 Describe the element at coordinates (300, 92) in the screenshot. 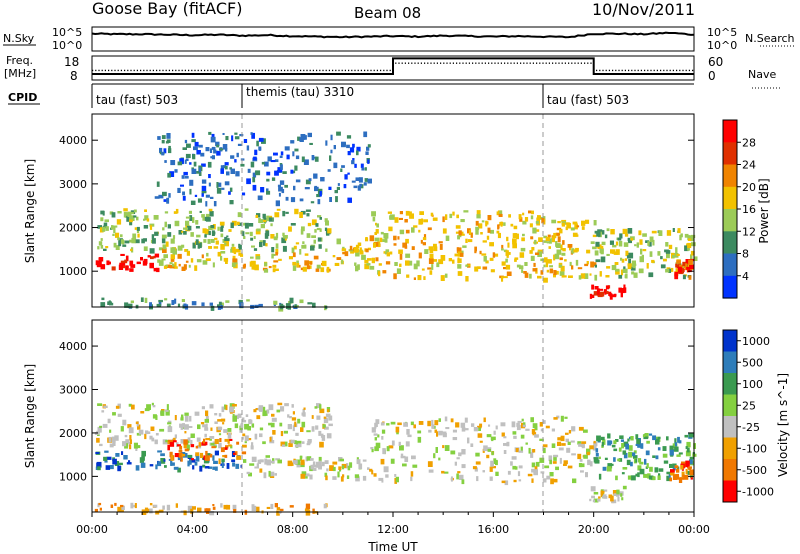

I see `cpid-segment-2: themis (tau) 3310` at that location.